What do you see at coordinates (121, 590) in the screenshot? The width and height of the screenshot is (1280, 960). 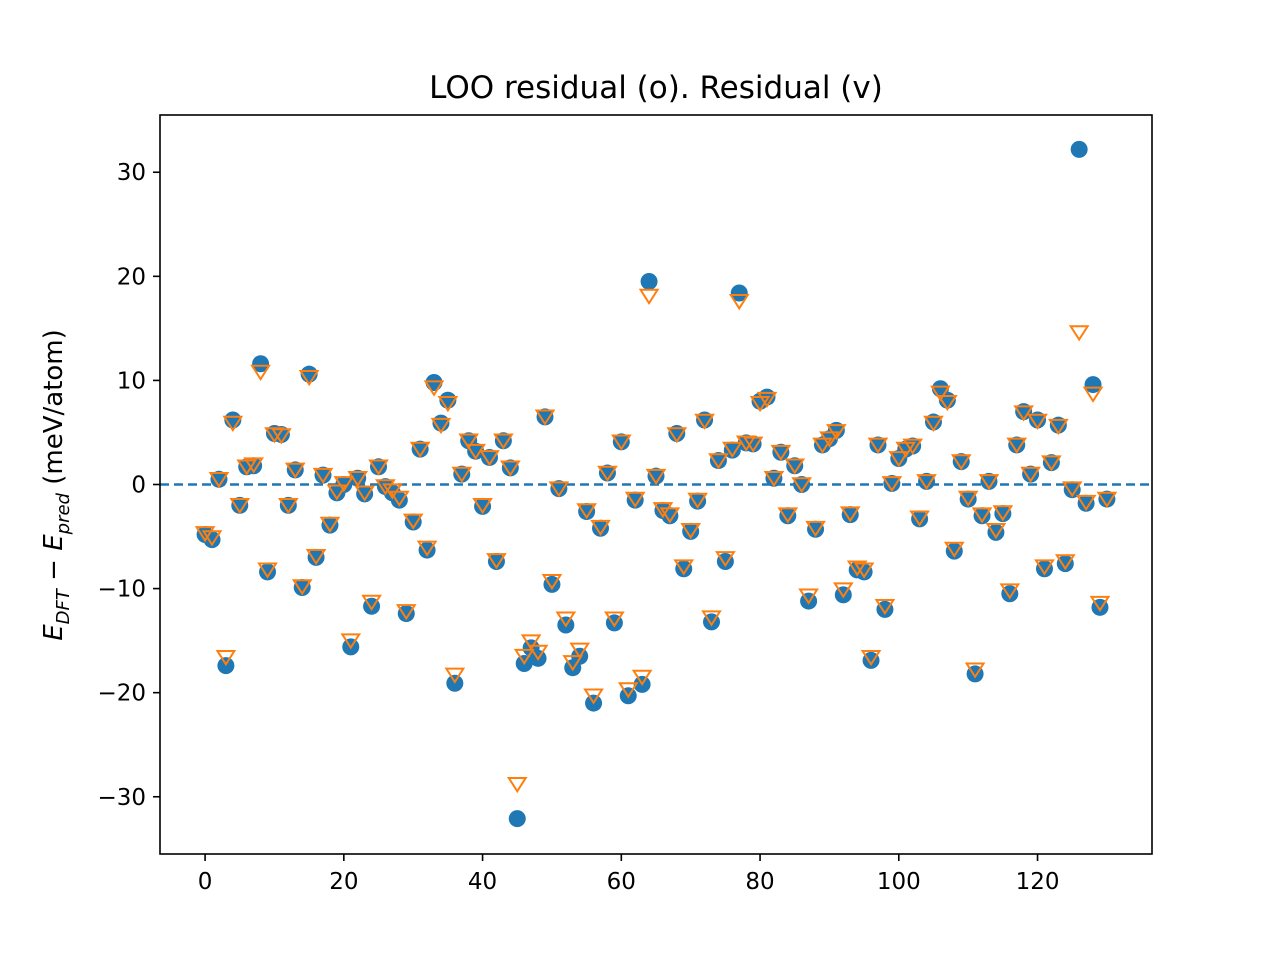 I see `y-tick-label: −10` at bounding box center [121, 590].